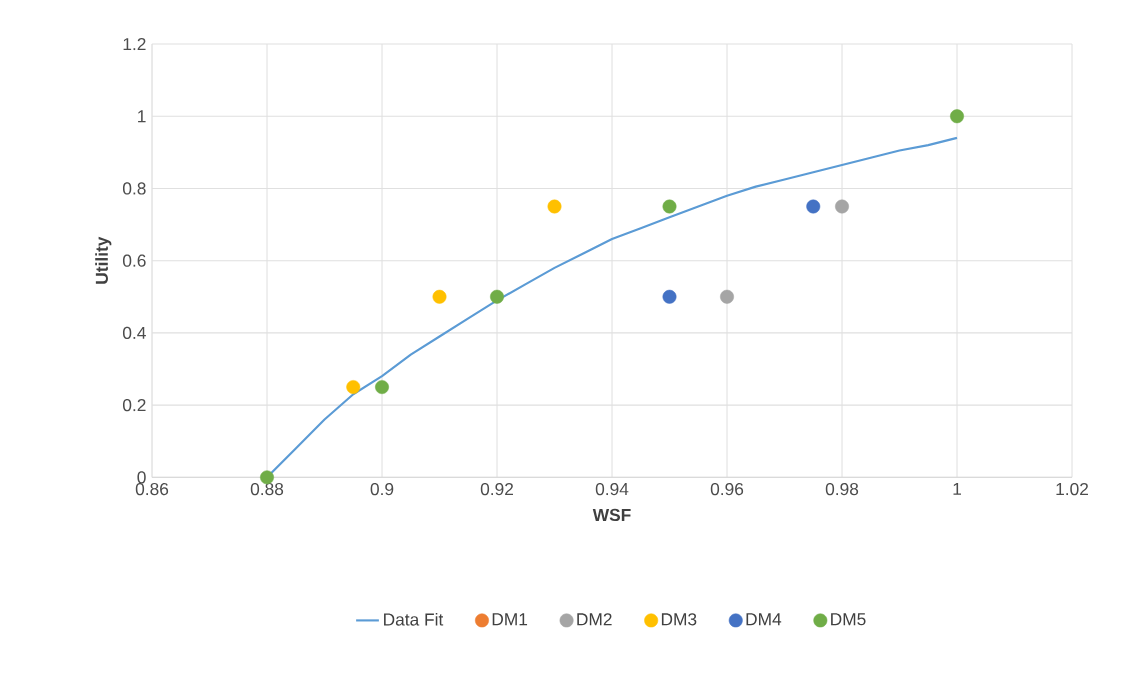 The image size is (1127, 676). Describe the element at coordinates (848, 619) in the screenshot. I see `legend-label: DM5` at that location.